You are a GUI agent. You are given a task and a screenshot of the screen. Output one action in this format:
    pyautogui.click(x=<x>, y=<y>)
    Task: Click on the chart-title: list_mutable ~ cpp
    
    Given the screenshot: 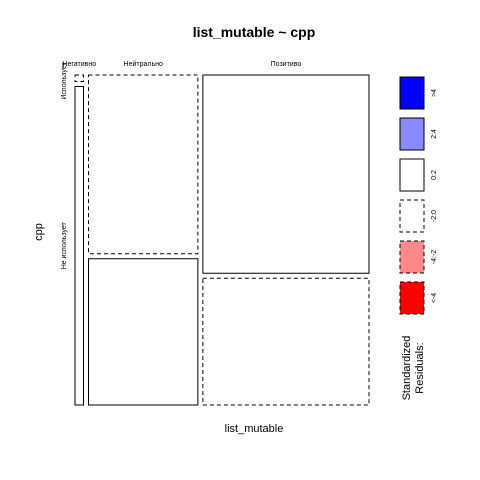 What is the action you would take?
    pyautogui.click(x=254, y=32)
    